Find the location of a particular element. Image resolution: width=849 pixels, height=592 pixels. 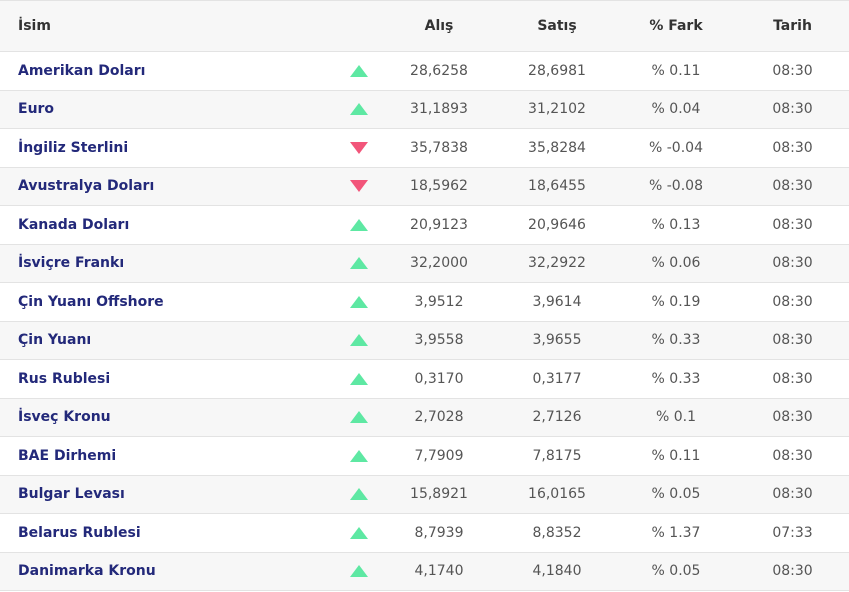

diff-value: % 1.37 is located at coordinates (676, 532).